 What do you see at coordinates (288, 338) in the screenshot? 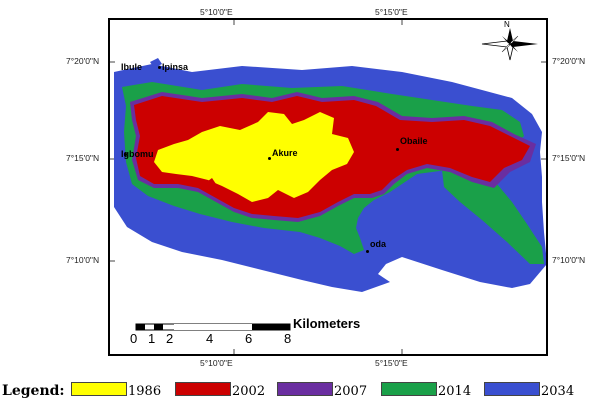
I see `scale-tick-8: 8` at bounding box center [288, 338].